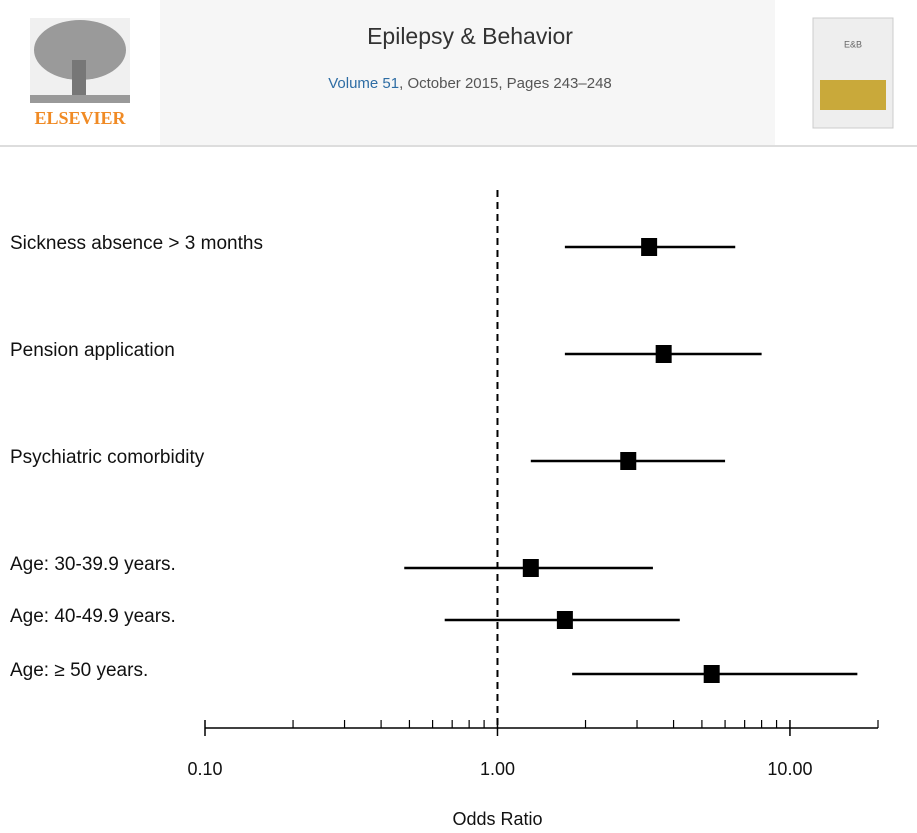  Describe the element at coordinates (505, 83) in the screenshot. I see `citation: , October 2015, Pages 243–248` at that location.